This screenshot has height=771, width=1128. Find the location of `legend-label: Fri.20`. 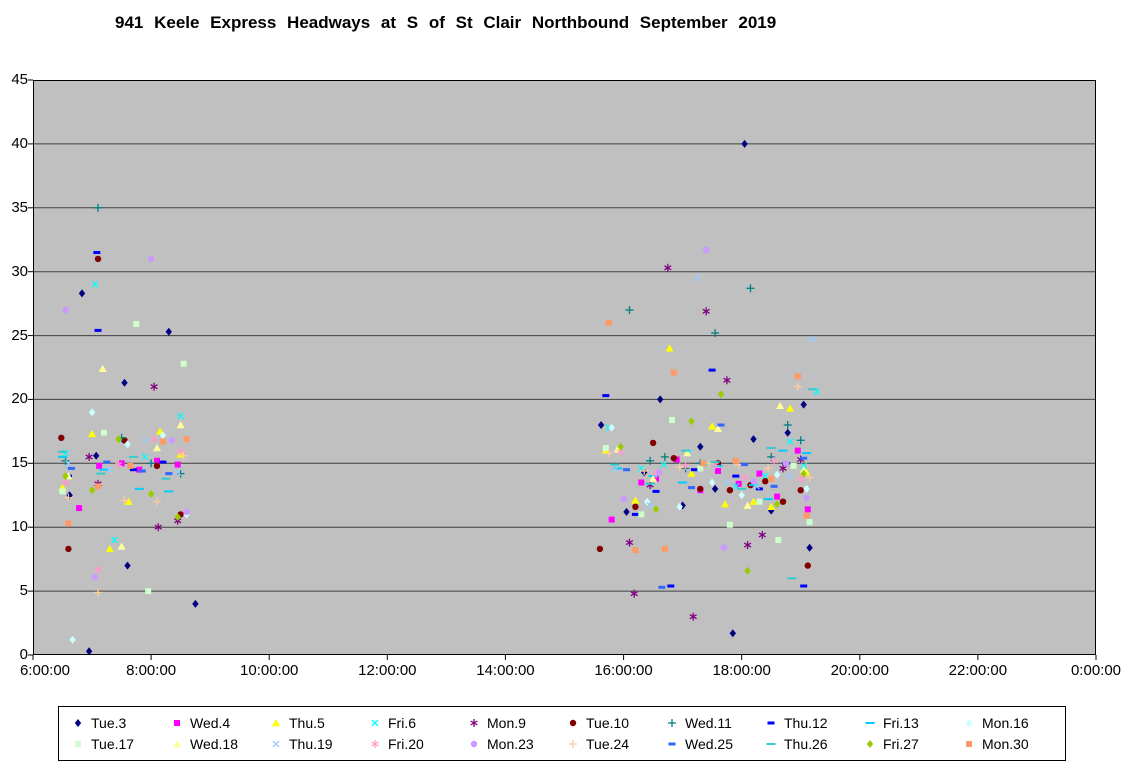

legend-label: Fri.20 is located at coordinates (406, 744).